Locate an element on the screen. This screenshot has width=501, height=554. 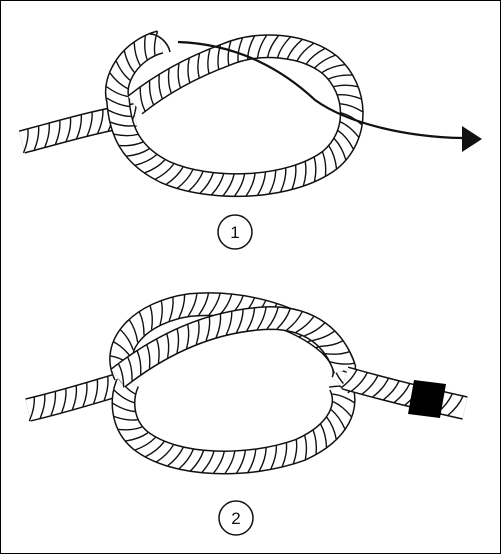
step-1-badge: 1 is located at coordinates (235, 232).